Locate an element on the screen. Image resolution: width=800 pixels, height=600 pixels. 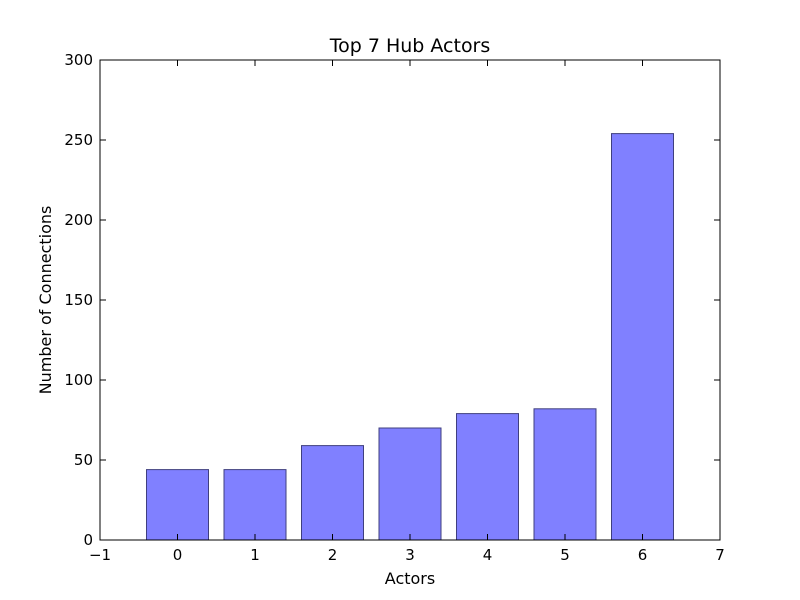
x-tick-label: −1 is located at coordinates (100, 555).